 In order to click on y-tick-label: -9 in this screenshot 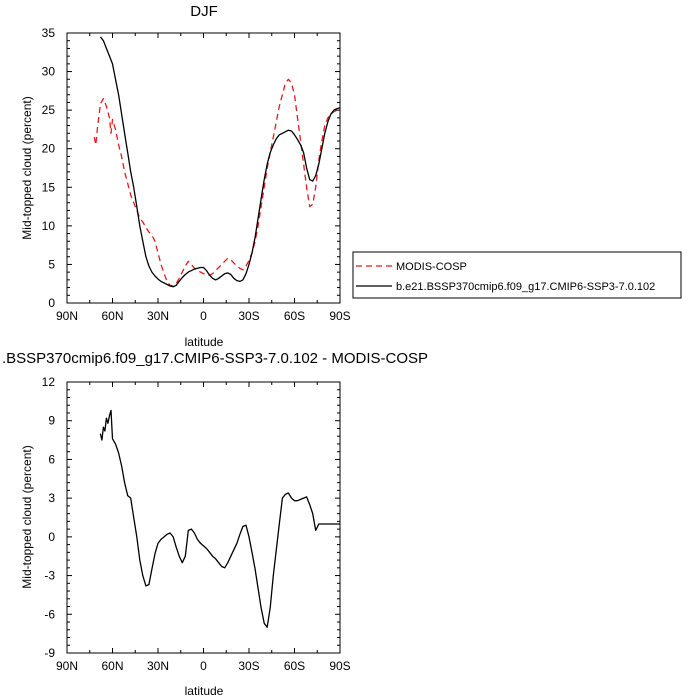, I will do `click(49, 653)`.